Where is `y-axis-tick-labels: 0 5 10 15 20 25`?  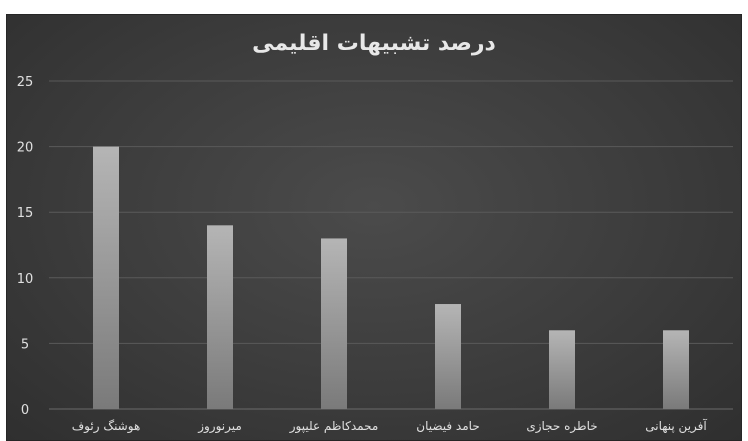
y-axis-tick-labels: 0 5 10 15 20 25 is located at coordinates (25, 246).